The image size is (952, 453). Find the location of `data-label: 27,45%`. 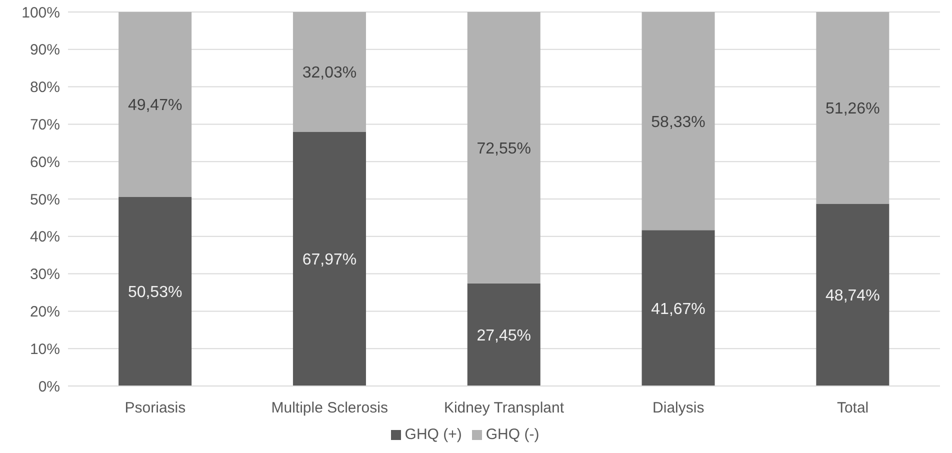

data-label: 27,45% is located at coordinates (504, 335).